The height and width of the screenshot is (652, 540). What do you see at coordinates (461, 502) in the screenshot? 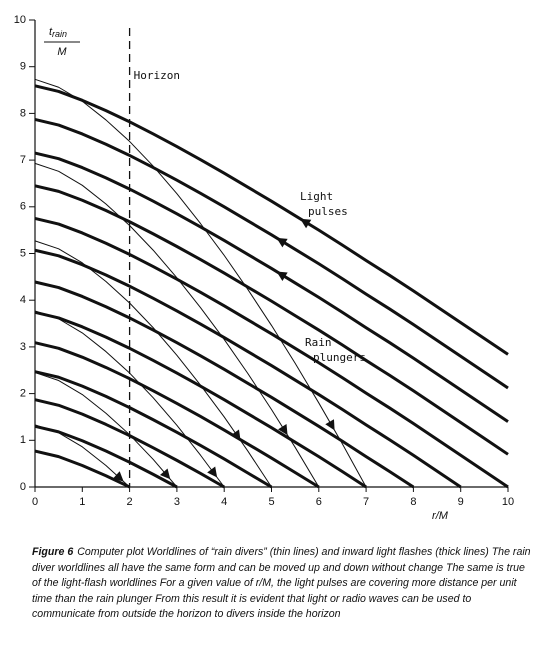
I see `x-tick-label: 9` at bounding box center [461, 502].